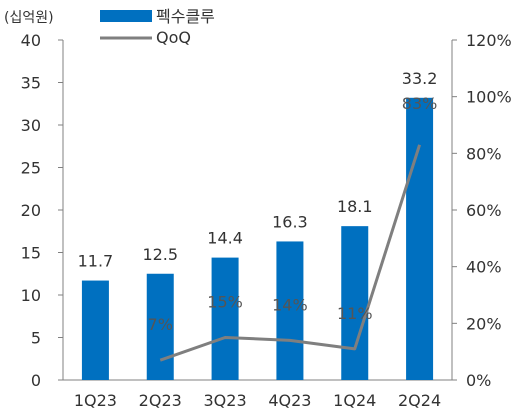 This screenshot has width=528, height=414. I want to click on bar-value-label: 16.3, so click(290, 221).